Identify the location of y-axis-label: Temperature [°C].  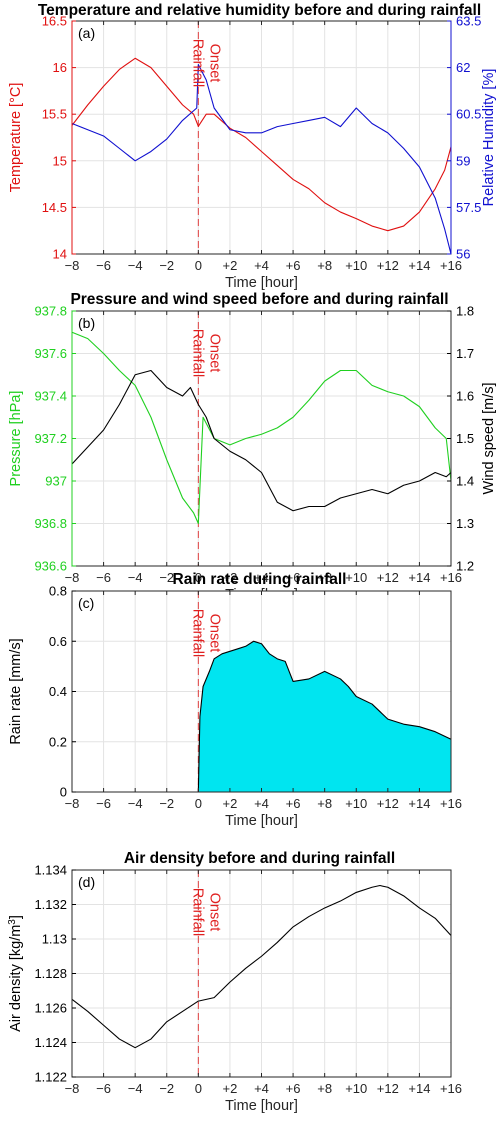
(16, 138).